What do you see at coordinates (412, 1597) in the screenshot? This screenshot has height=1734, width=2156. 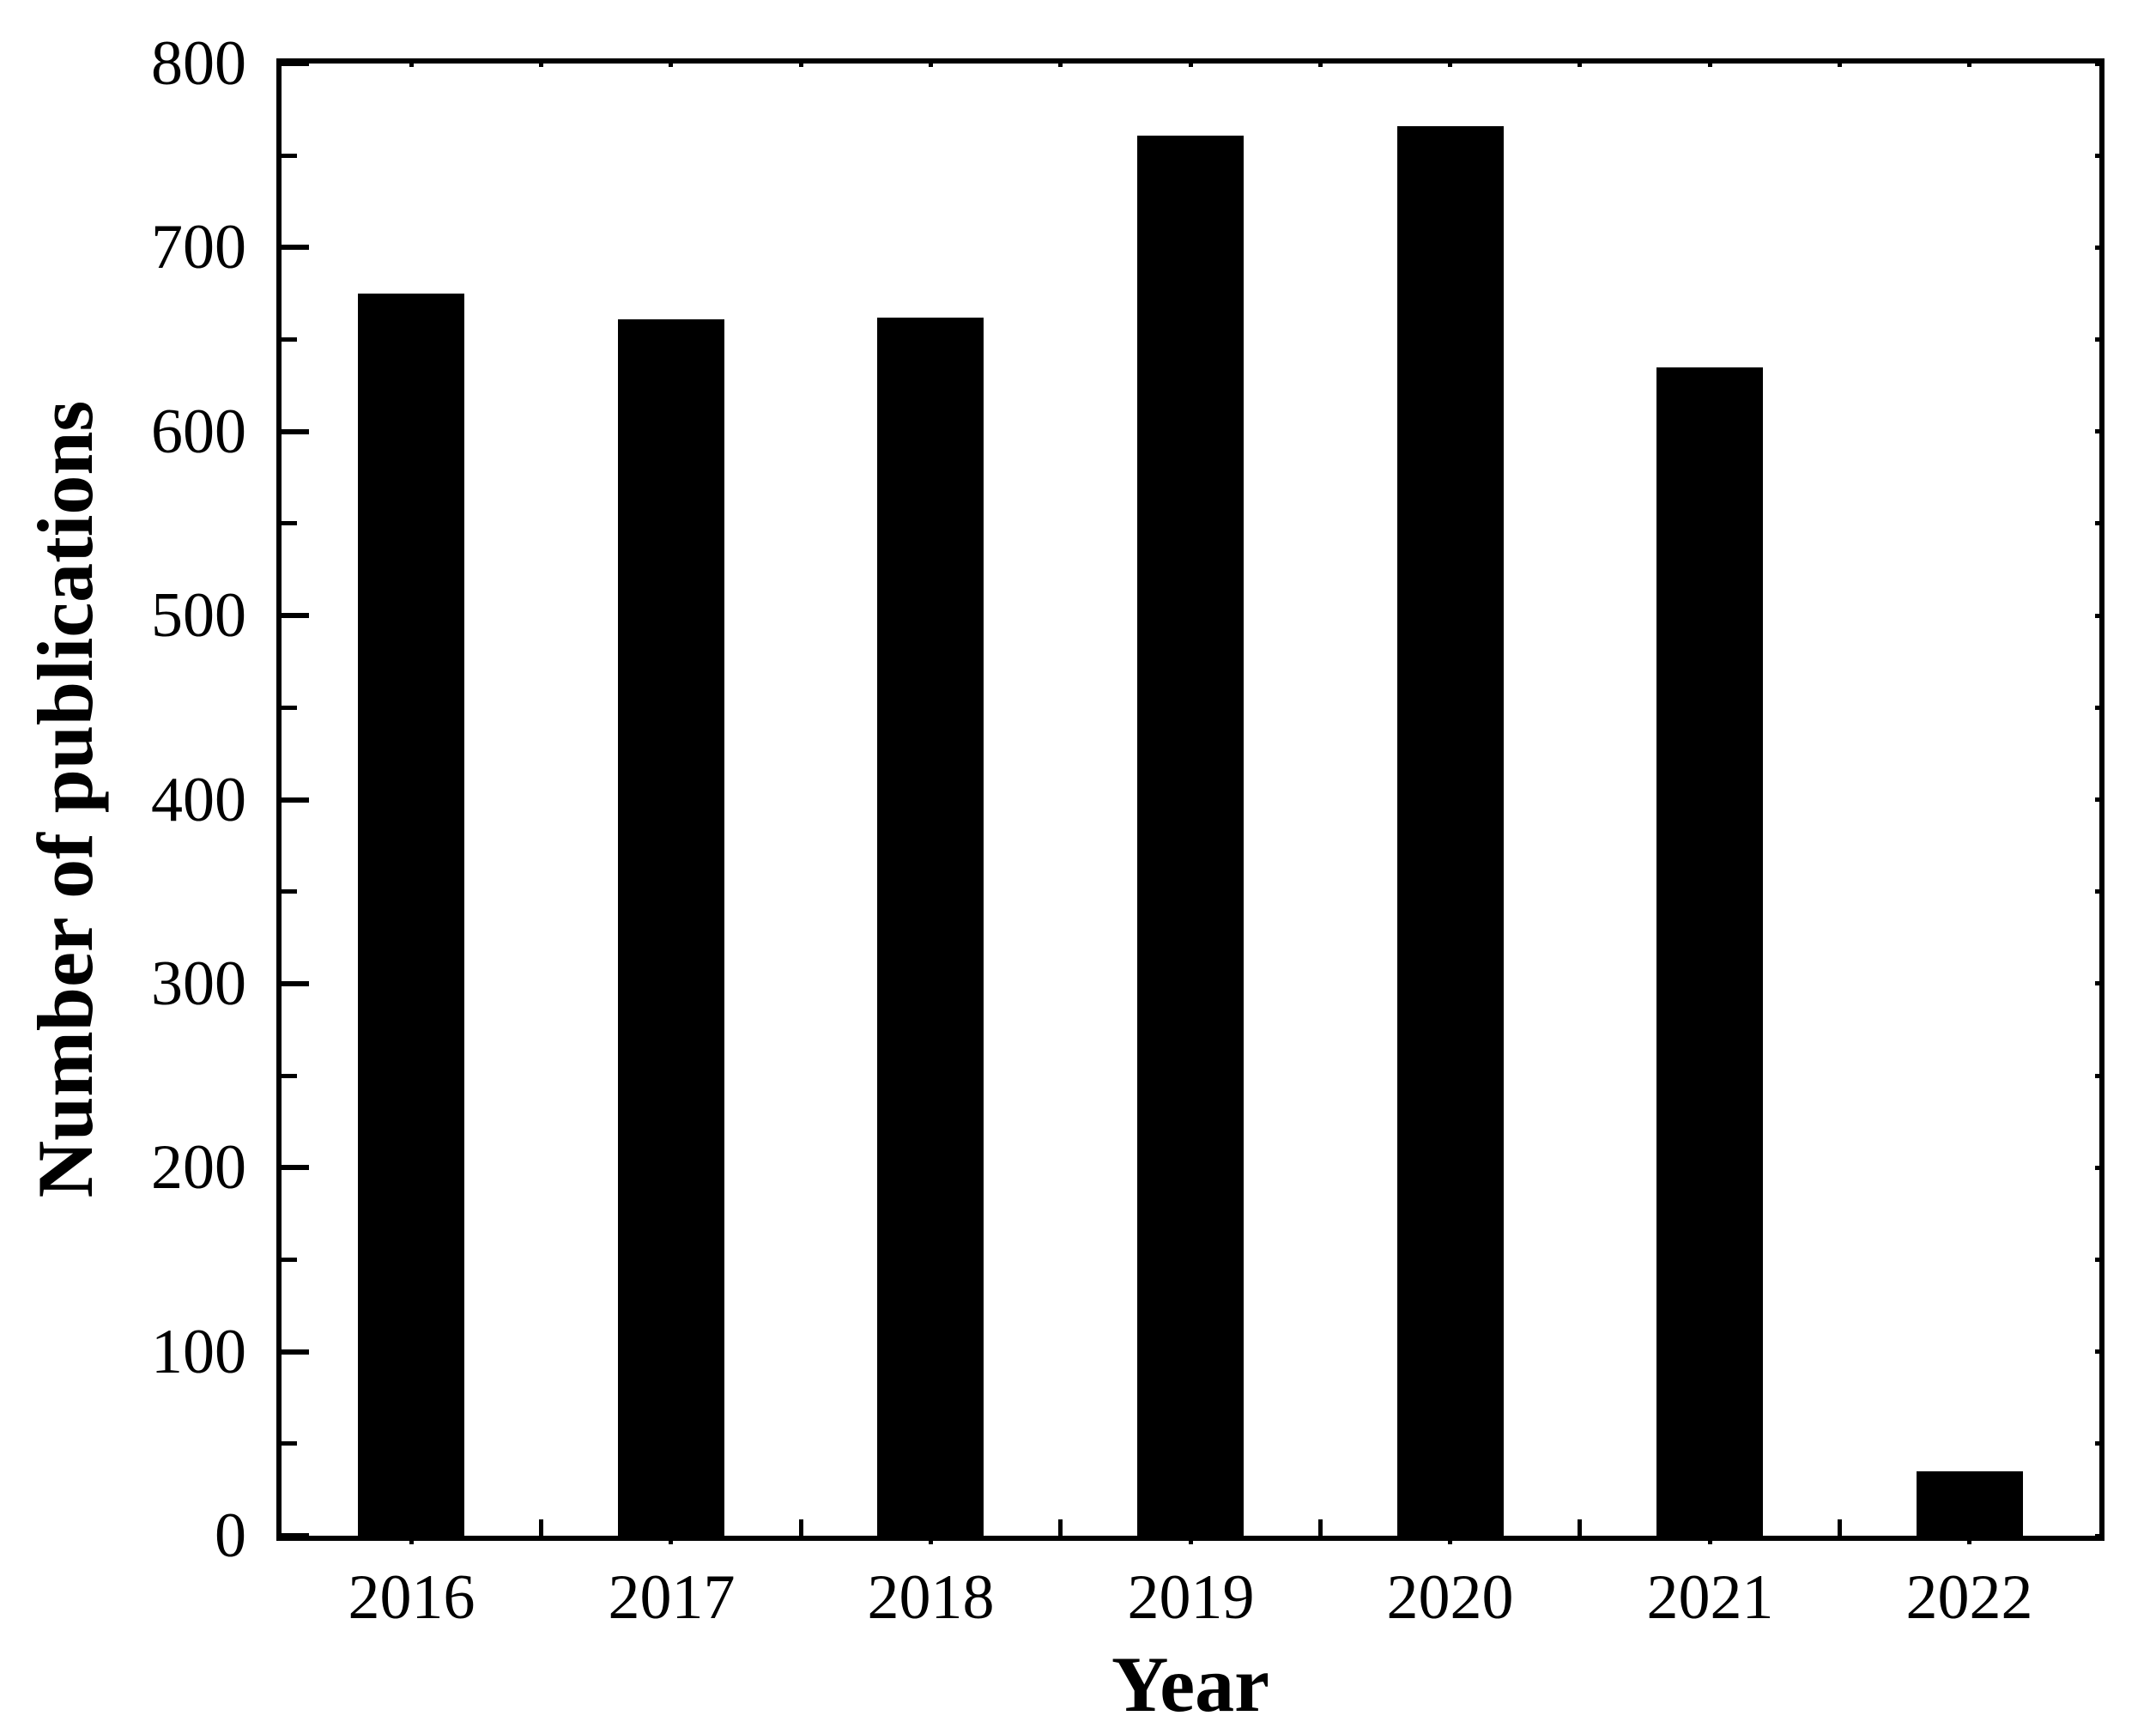 I see `x-tick-label: 2016` at bounding box center [412, 1597].